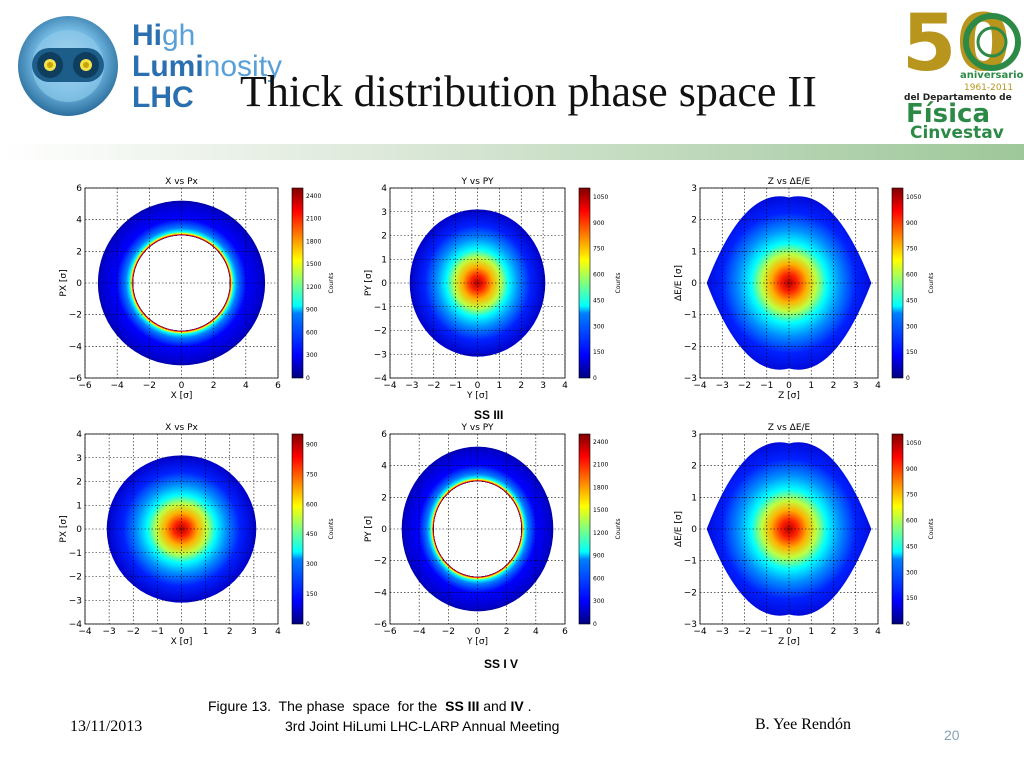  What do you see at coordinates (789, 396) in the screenshot?
I see `x-axis-label: Z [σ]` at bounding box center [789, 396].